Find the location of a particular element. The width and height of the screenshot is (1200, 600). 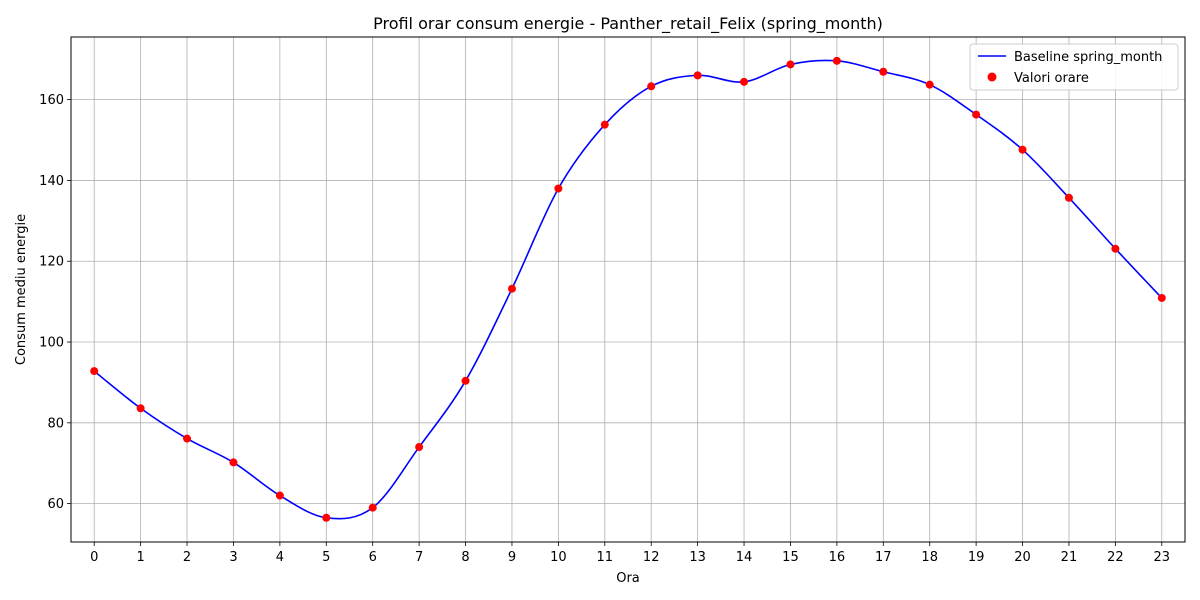

x-tick-label: 2 is located at coordinates (187, 557).